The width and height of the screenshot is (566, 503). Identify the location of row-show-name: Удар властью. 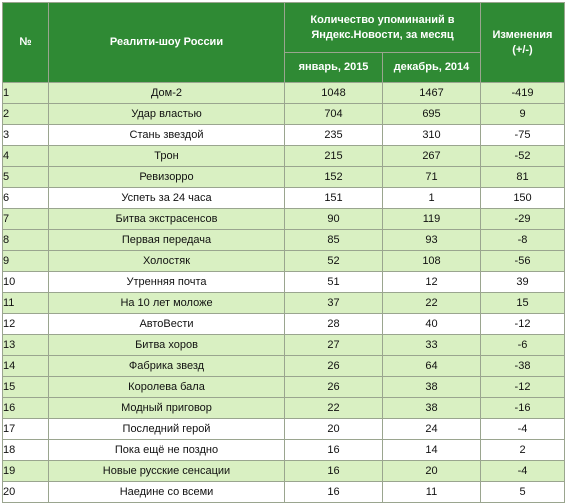
(166, 114).